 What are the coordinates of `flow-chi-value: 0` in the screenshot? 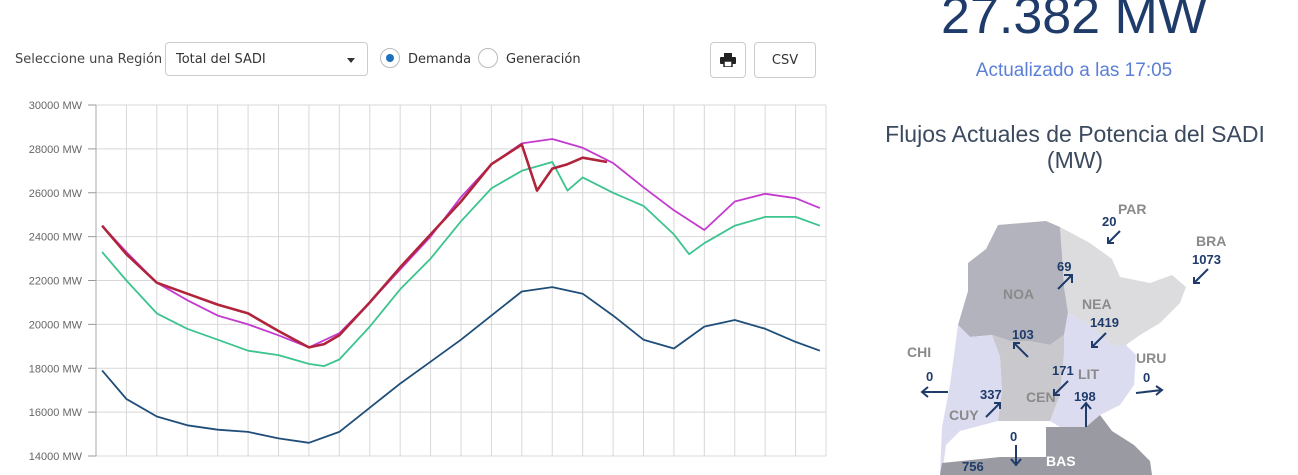 It's located at (929, 376).